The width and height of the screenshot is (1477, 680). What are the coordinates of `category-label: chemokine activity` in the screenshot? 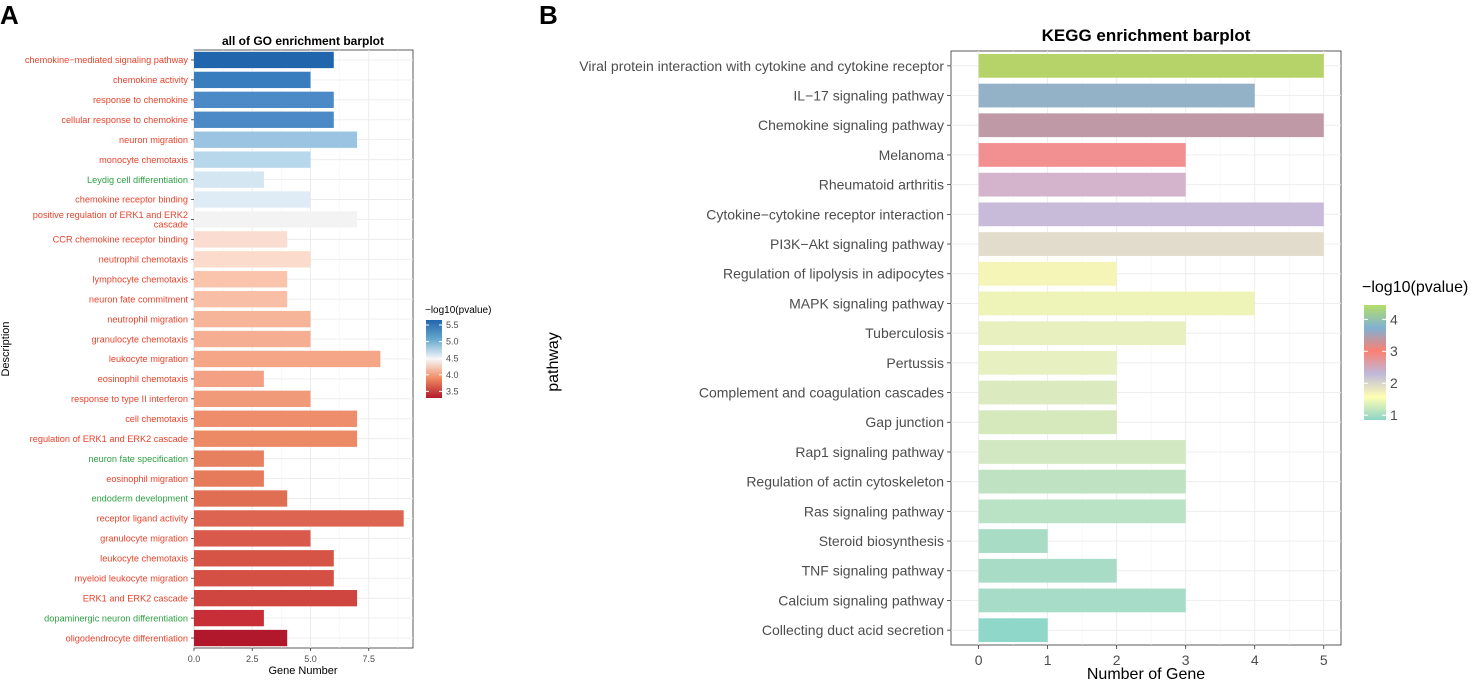 It's located at (150, 80).